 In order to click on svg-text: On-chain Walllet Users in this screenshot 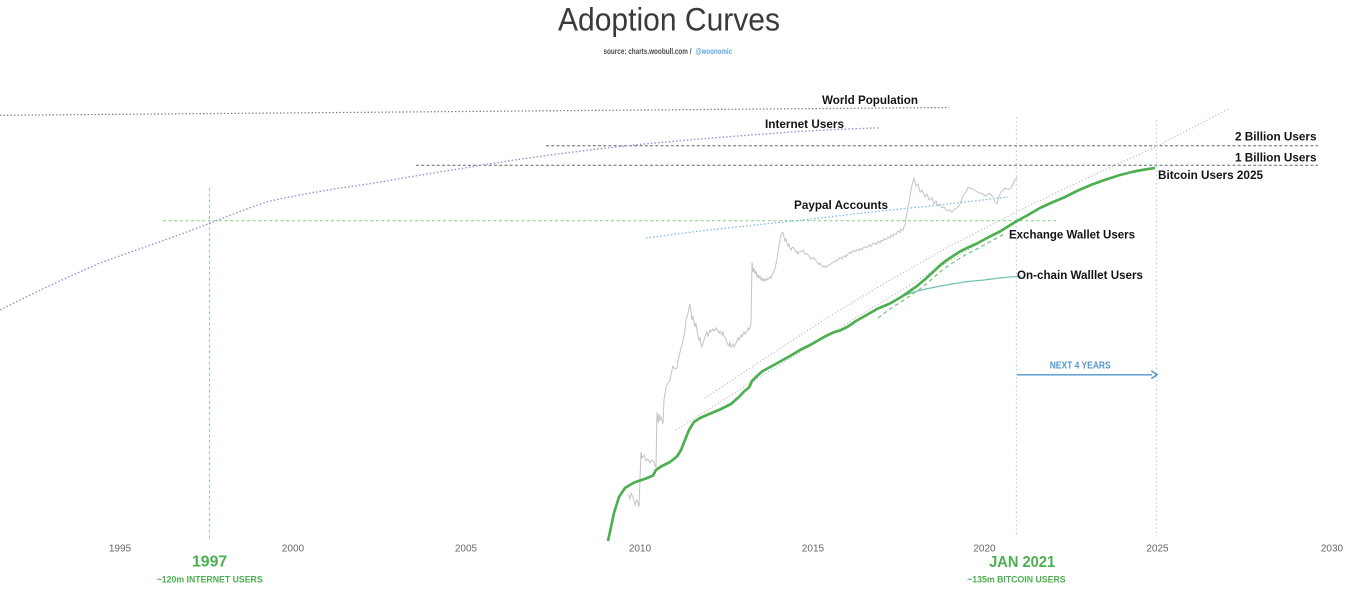, I will do `click(1080, 275)`.